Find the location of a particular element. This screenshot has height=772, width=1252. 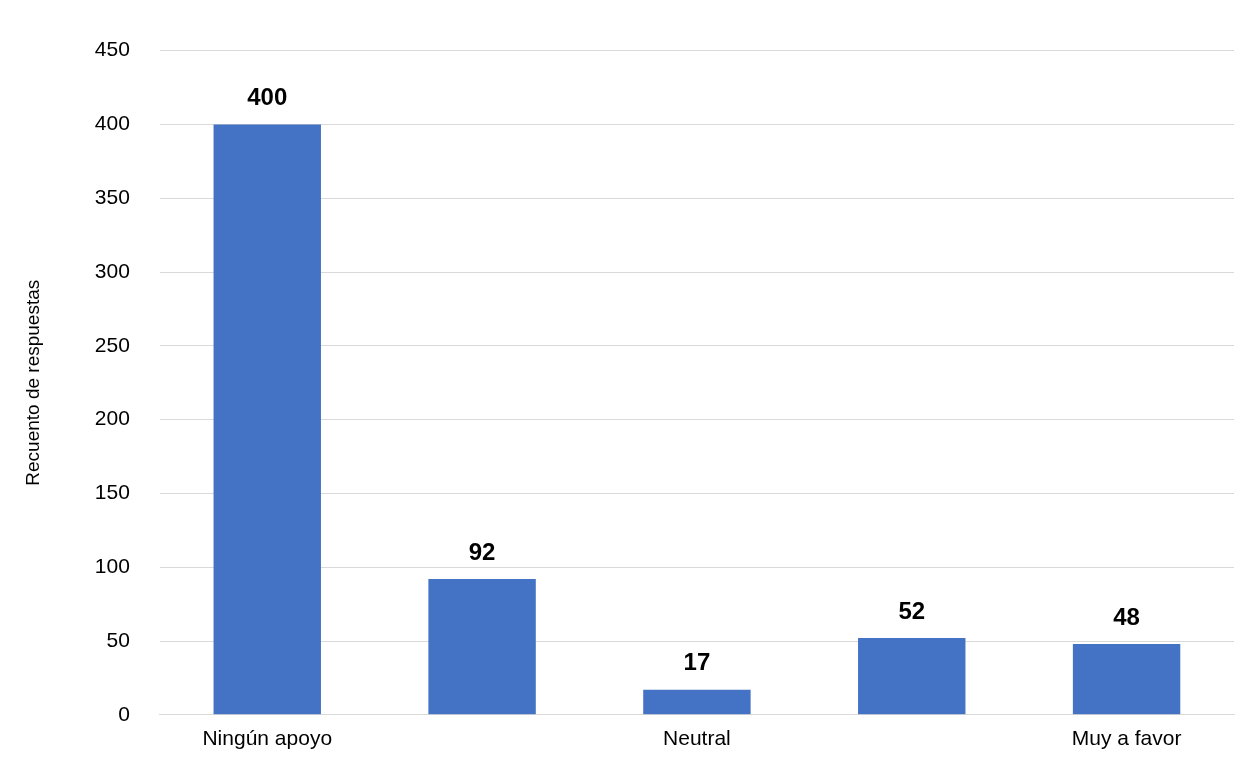

data-label: 400 is located at coordinates (267, 97).